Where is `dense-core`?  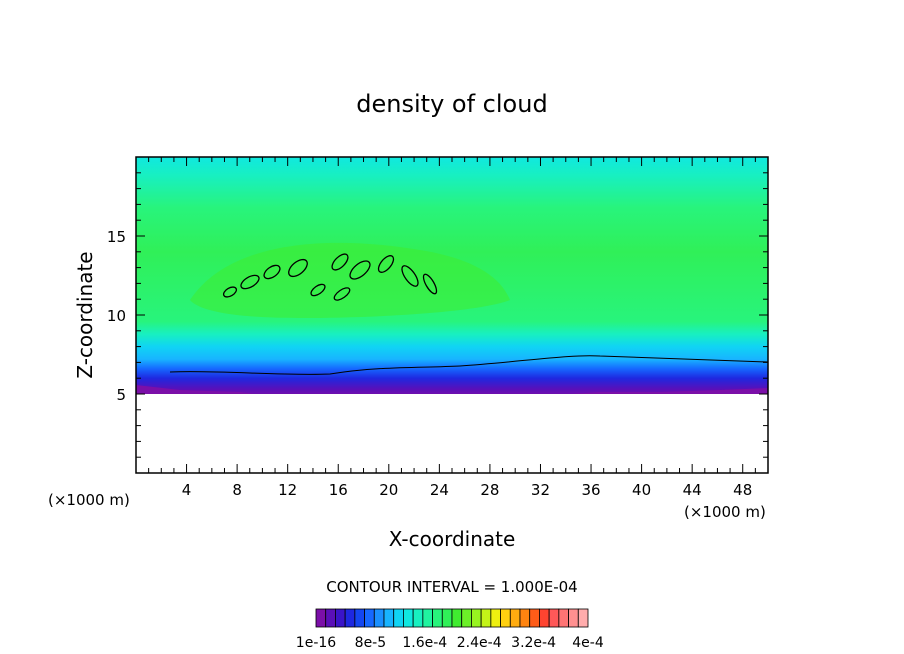 dense-core is located at coordinates (350, 280).